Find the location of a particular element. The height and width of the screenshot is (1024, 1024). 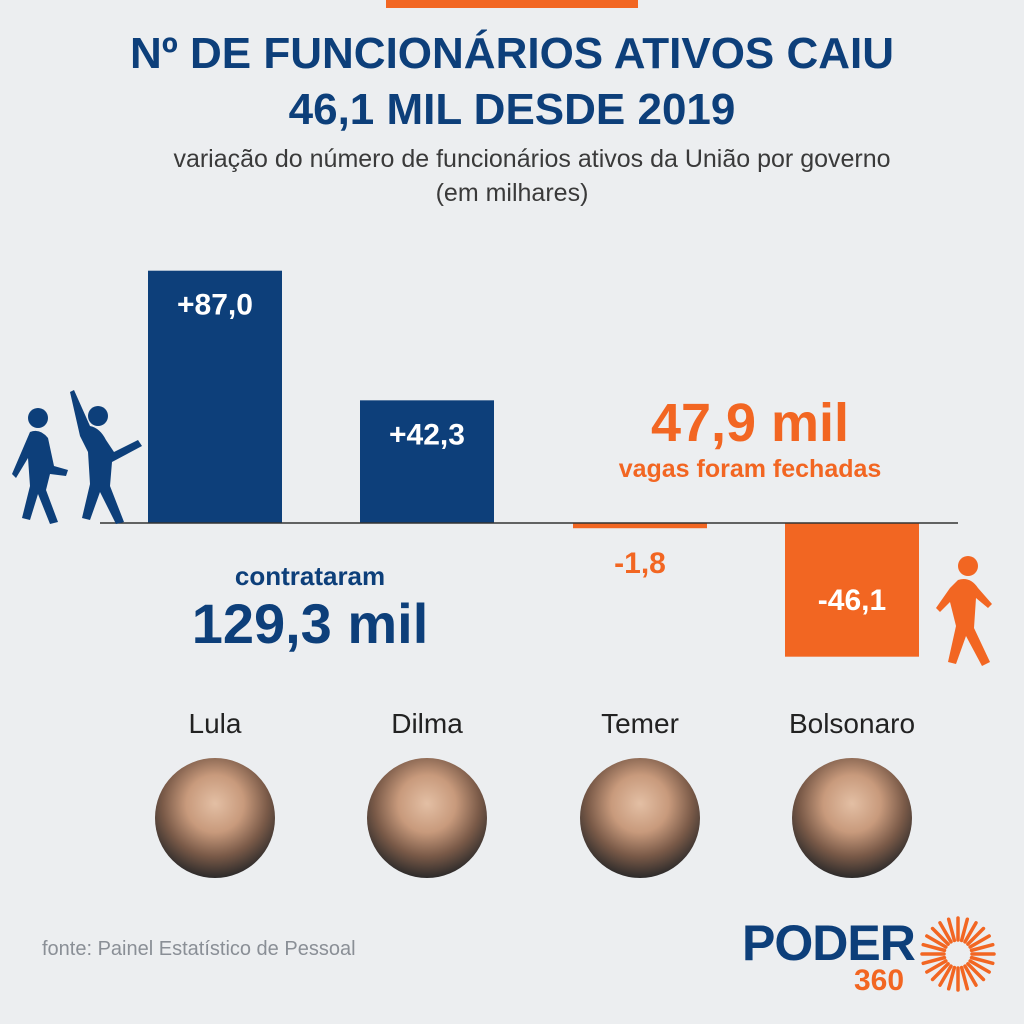

hired-label: contrataram is located at coordinates (310, 576).